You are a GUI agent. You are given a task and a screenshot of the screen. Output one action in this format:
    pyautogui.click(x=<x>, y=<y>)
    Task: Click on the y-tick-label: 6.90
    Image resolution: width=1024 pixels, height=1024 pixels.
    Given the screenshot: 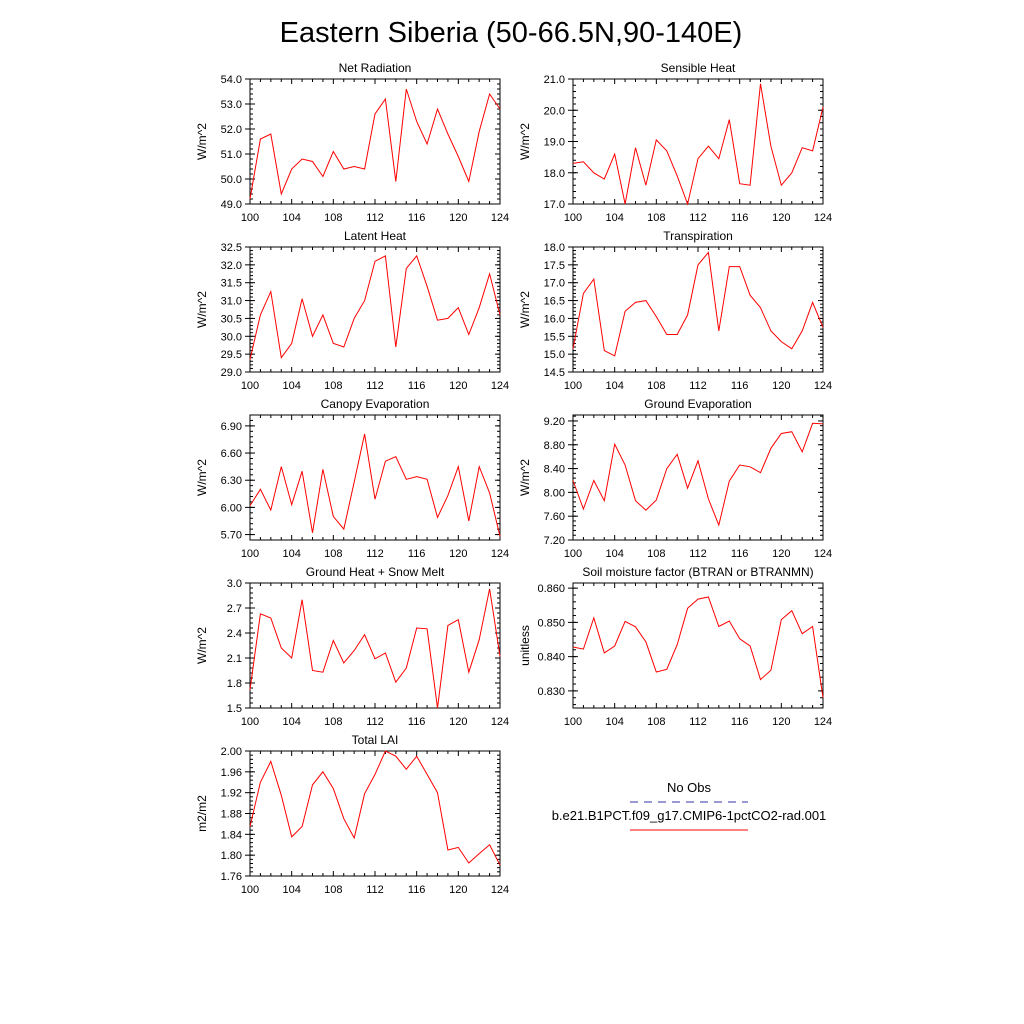 What is the action you would take?
    pyautogui.click(x=231, y=427)
    